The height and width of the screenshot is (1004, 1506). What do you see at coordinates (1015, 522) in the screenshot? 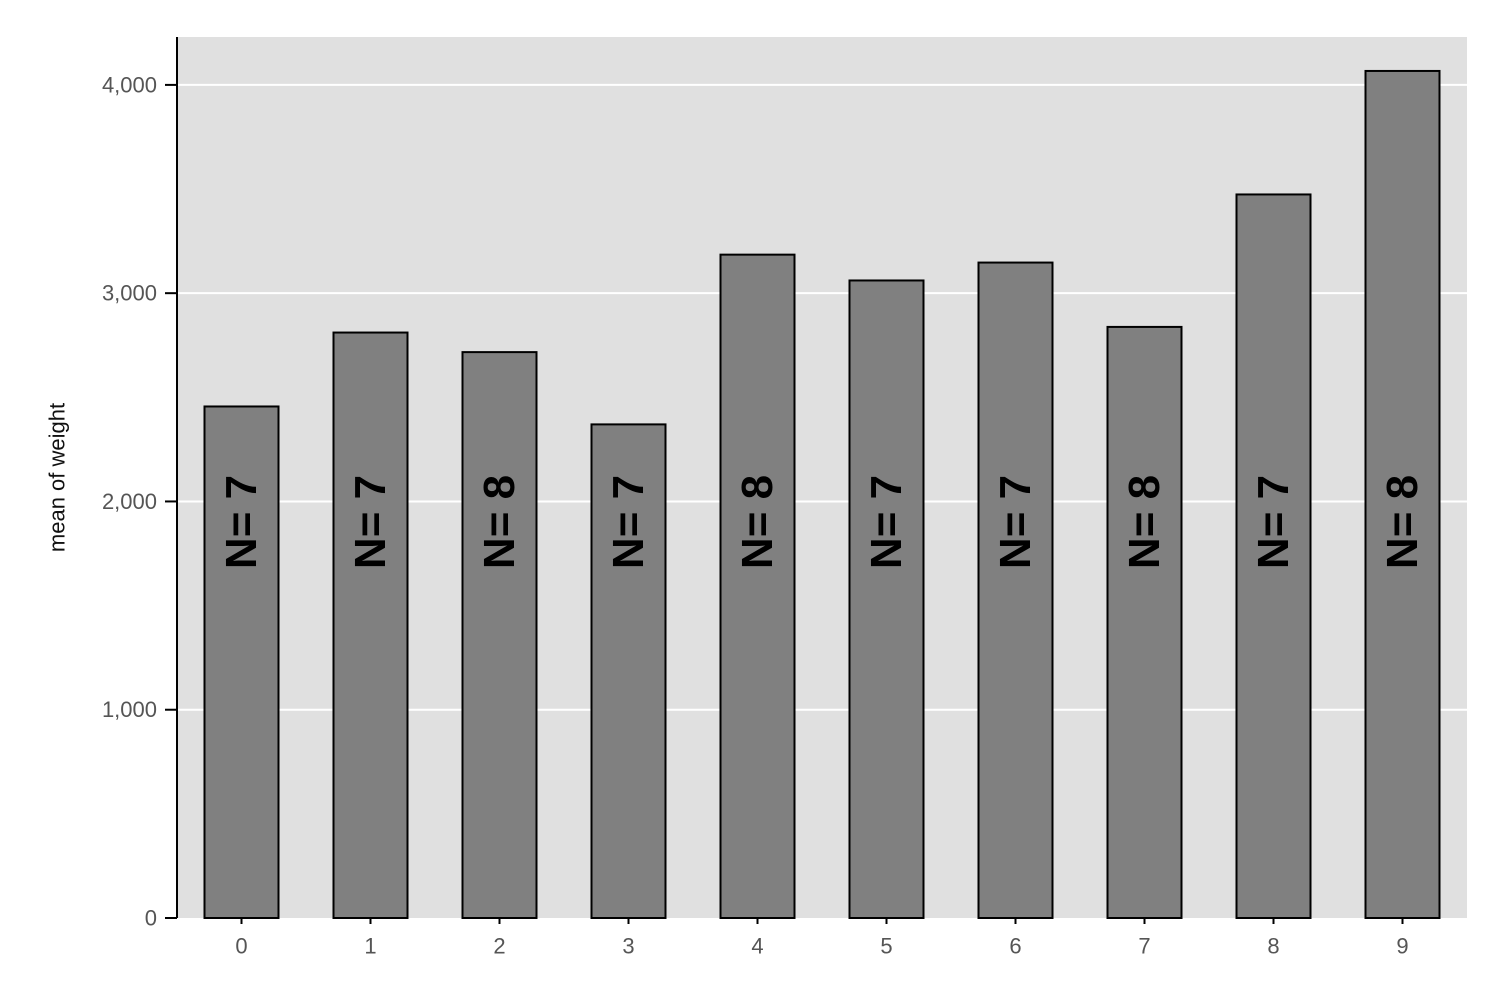
I see `bar-label-6: N= 7` at bounding box center [1015, 522].